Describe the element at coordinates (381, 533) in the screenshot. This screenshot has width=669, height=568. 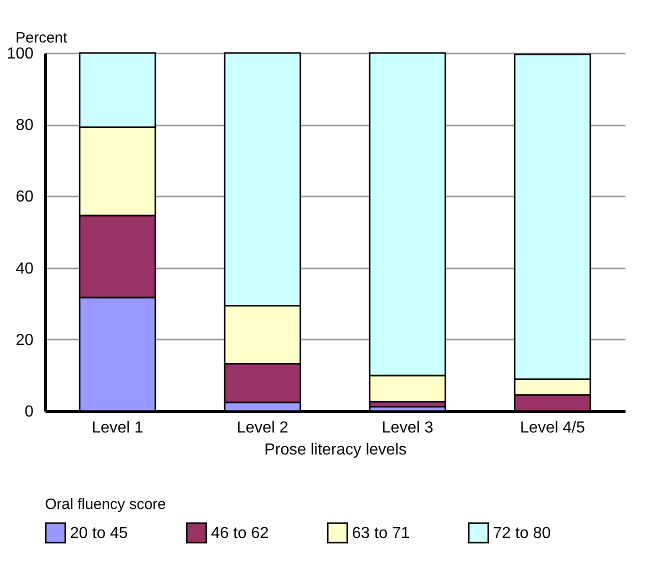
I see `legend-label: 63 to 71` at that location.